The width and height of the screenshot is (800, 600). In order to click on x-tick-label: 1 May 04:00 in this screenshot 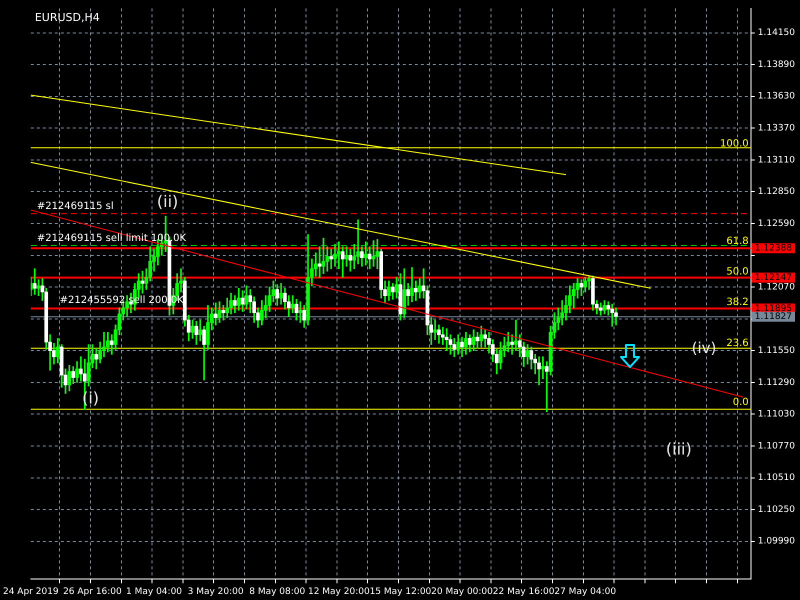, I will do `click(154, 591)`.